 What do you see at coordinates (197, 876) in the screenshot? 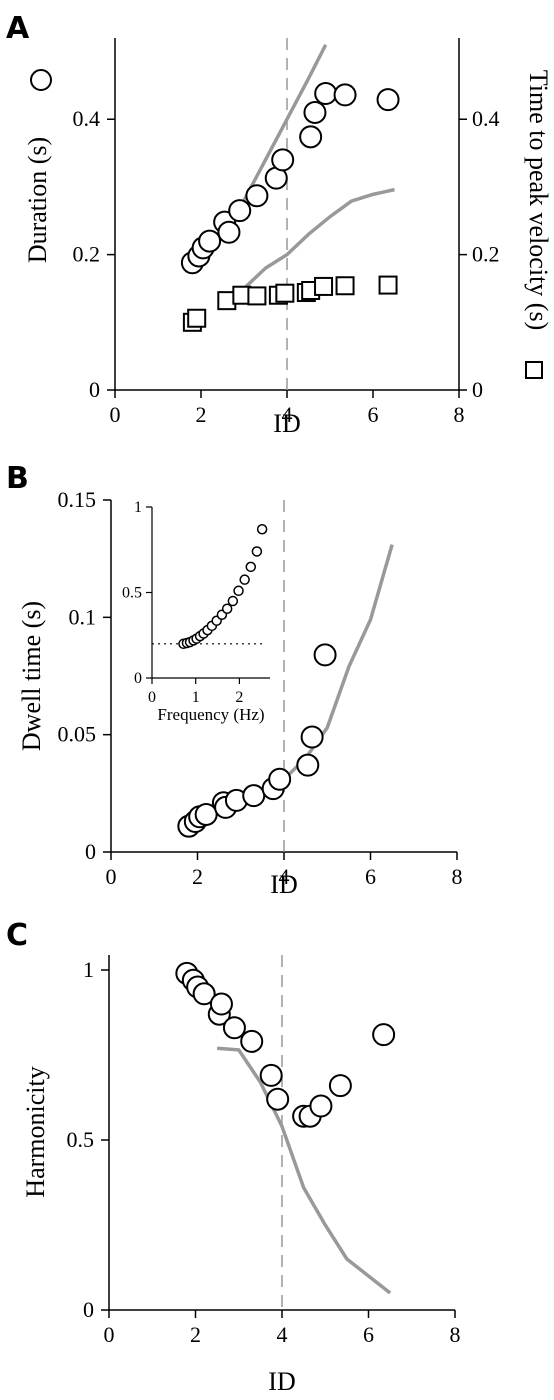
I see `panel-b-x-tick-label: 2` at bounding box center [197, 876].